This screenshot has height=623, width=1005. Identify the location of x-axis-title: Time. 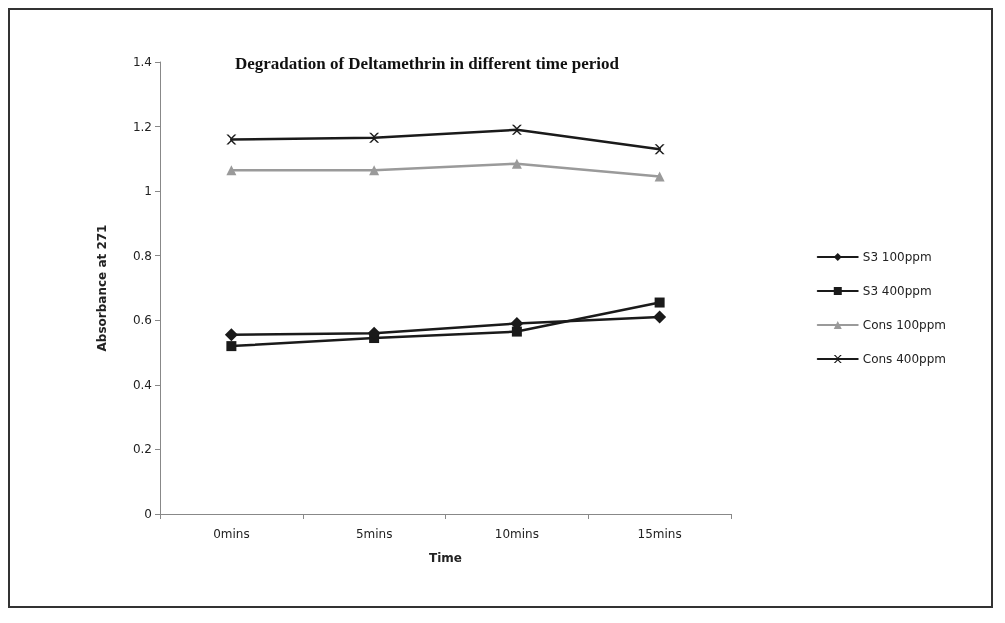
(445, 558).